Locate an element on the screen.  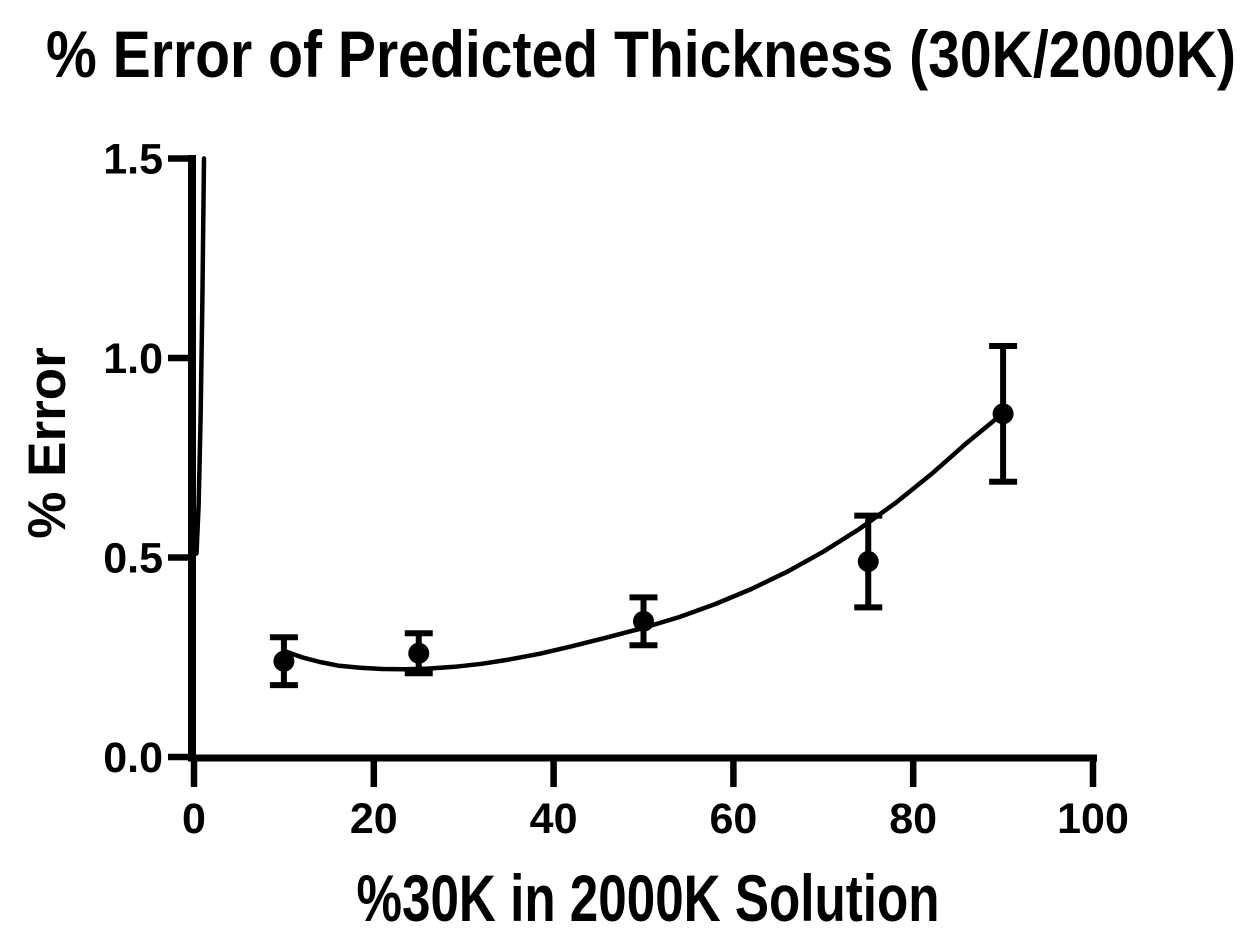
y-axis-label: % Error is located at coordinates (47, 442).